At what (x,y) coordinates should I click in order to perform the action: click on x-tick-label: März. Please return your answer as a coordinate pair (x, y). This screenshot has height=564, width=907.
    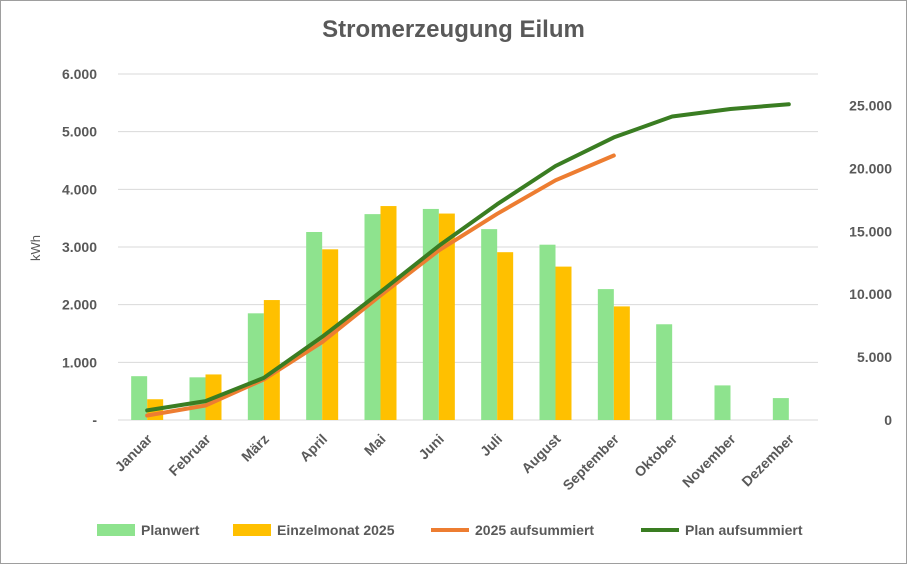
    Looking at the image, I should click on (255, 448).